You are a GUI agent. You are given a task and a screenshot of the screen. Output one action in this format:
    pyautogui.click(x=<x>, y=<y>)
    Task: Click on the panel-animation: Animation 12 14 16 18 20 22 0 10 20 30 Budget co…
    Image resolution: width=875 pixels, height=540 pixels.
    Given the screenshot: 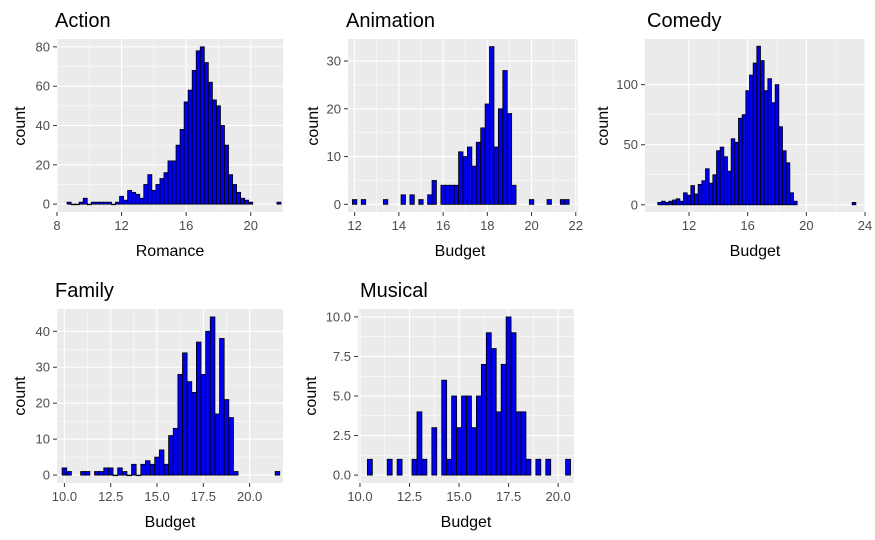 What is the action you would take?
    pyautogui.click(x=444, y=135)
    